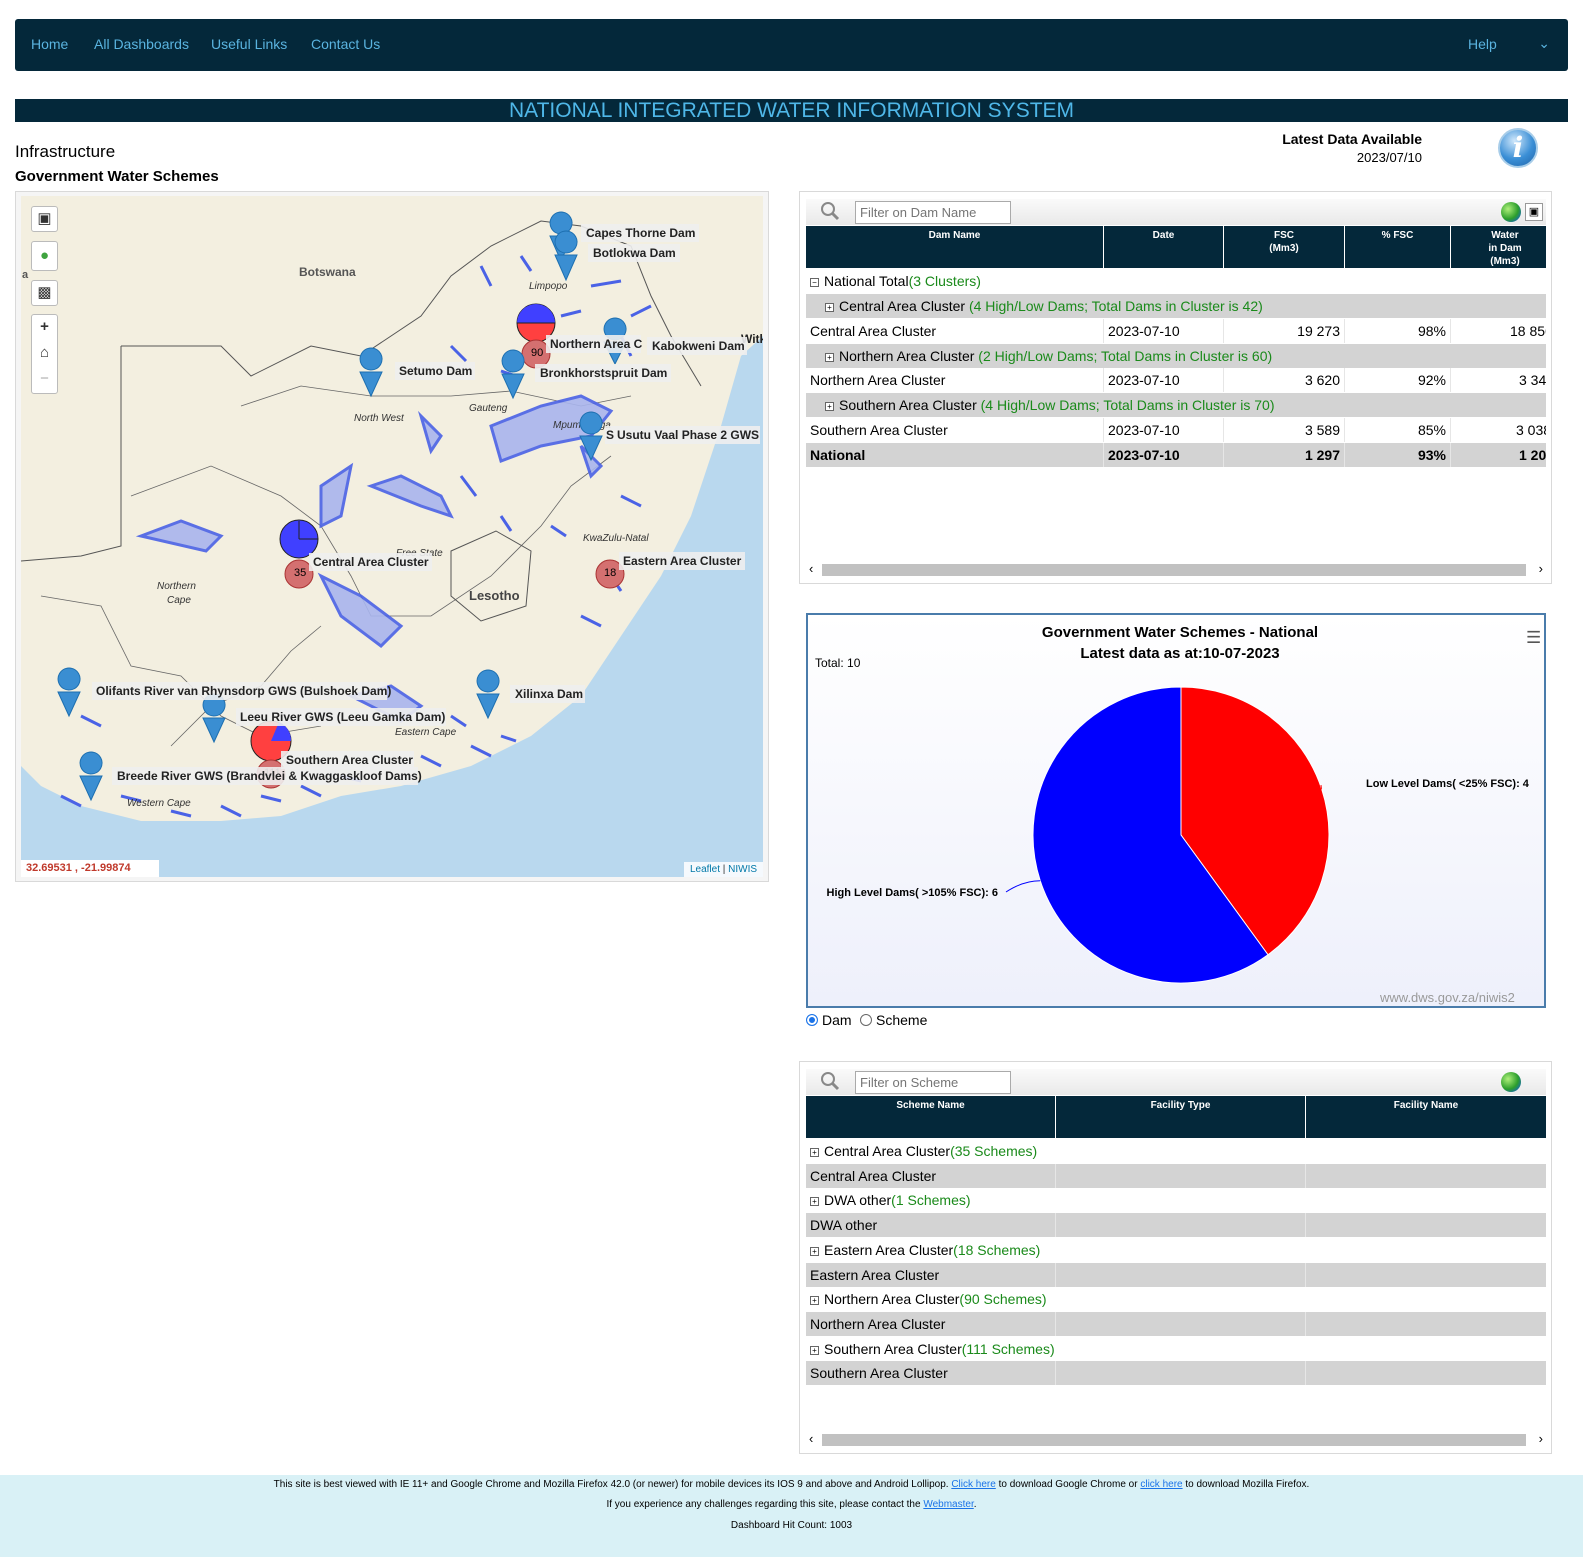 Image resolution: width=1583 pixels, height=1557 pixels. What do you see at coordinates (933, 212) in the screenshot?
I see `dam-name-filter-input` at bounding box center [933, 212].